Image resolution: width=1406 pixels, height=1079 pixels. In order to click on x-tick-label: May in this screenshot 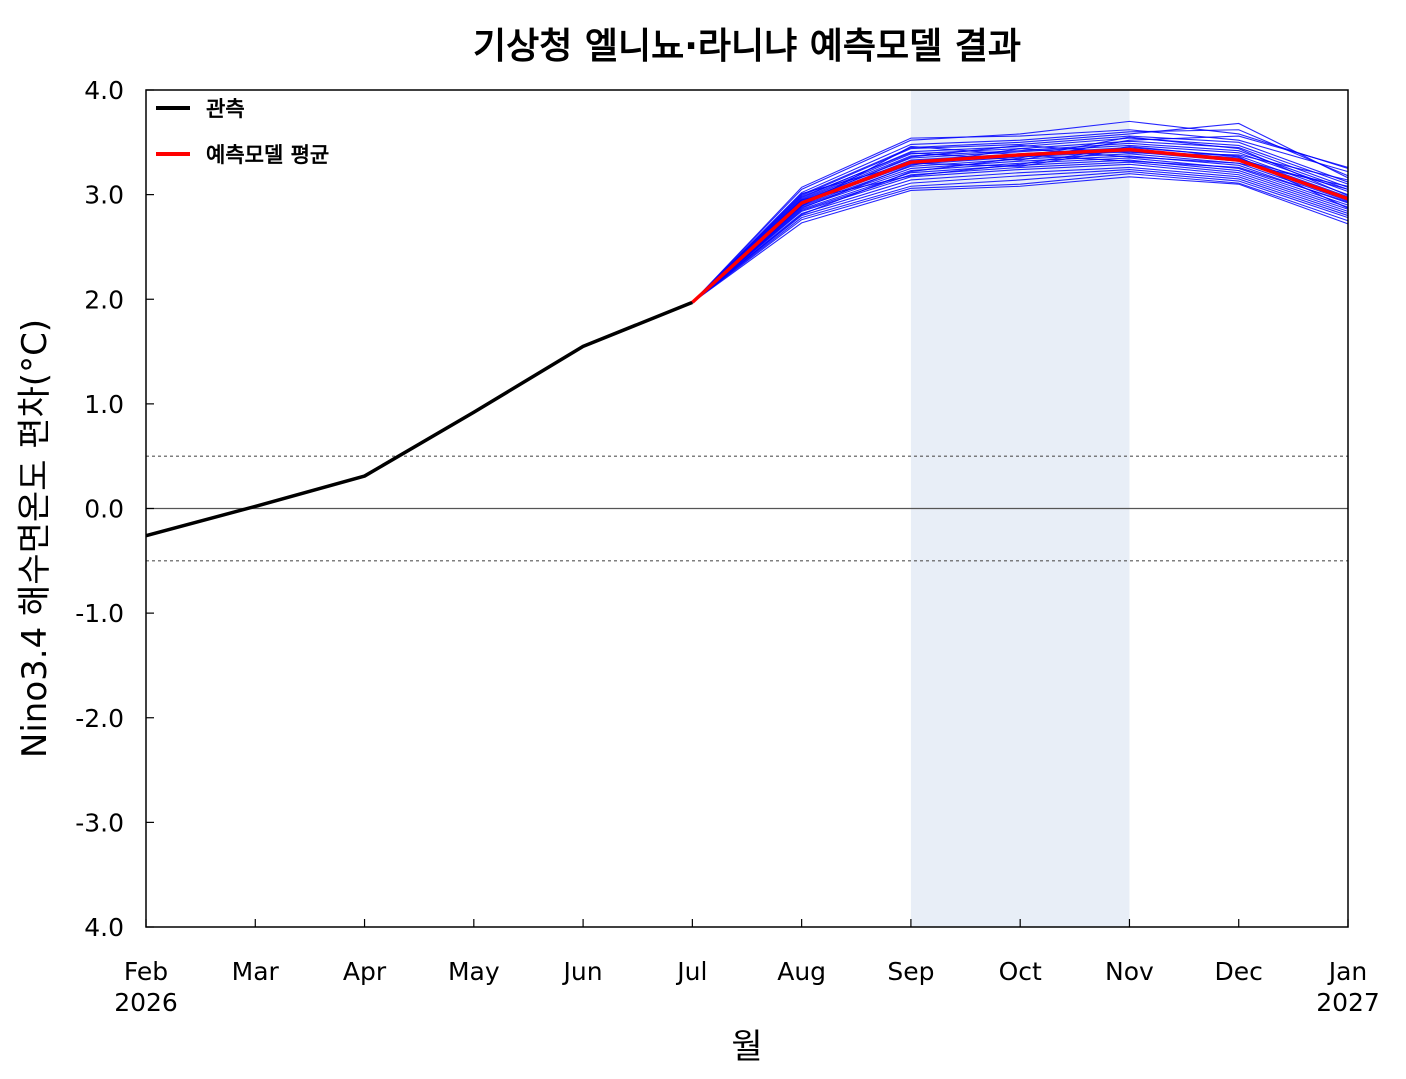, I will do `click(474, 971)`.